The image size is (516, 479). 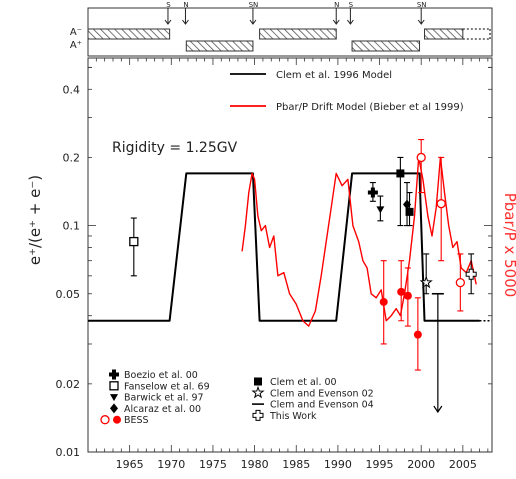 I want to click on y-tick-label: 0.05, so click(x=68, y=294).